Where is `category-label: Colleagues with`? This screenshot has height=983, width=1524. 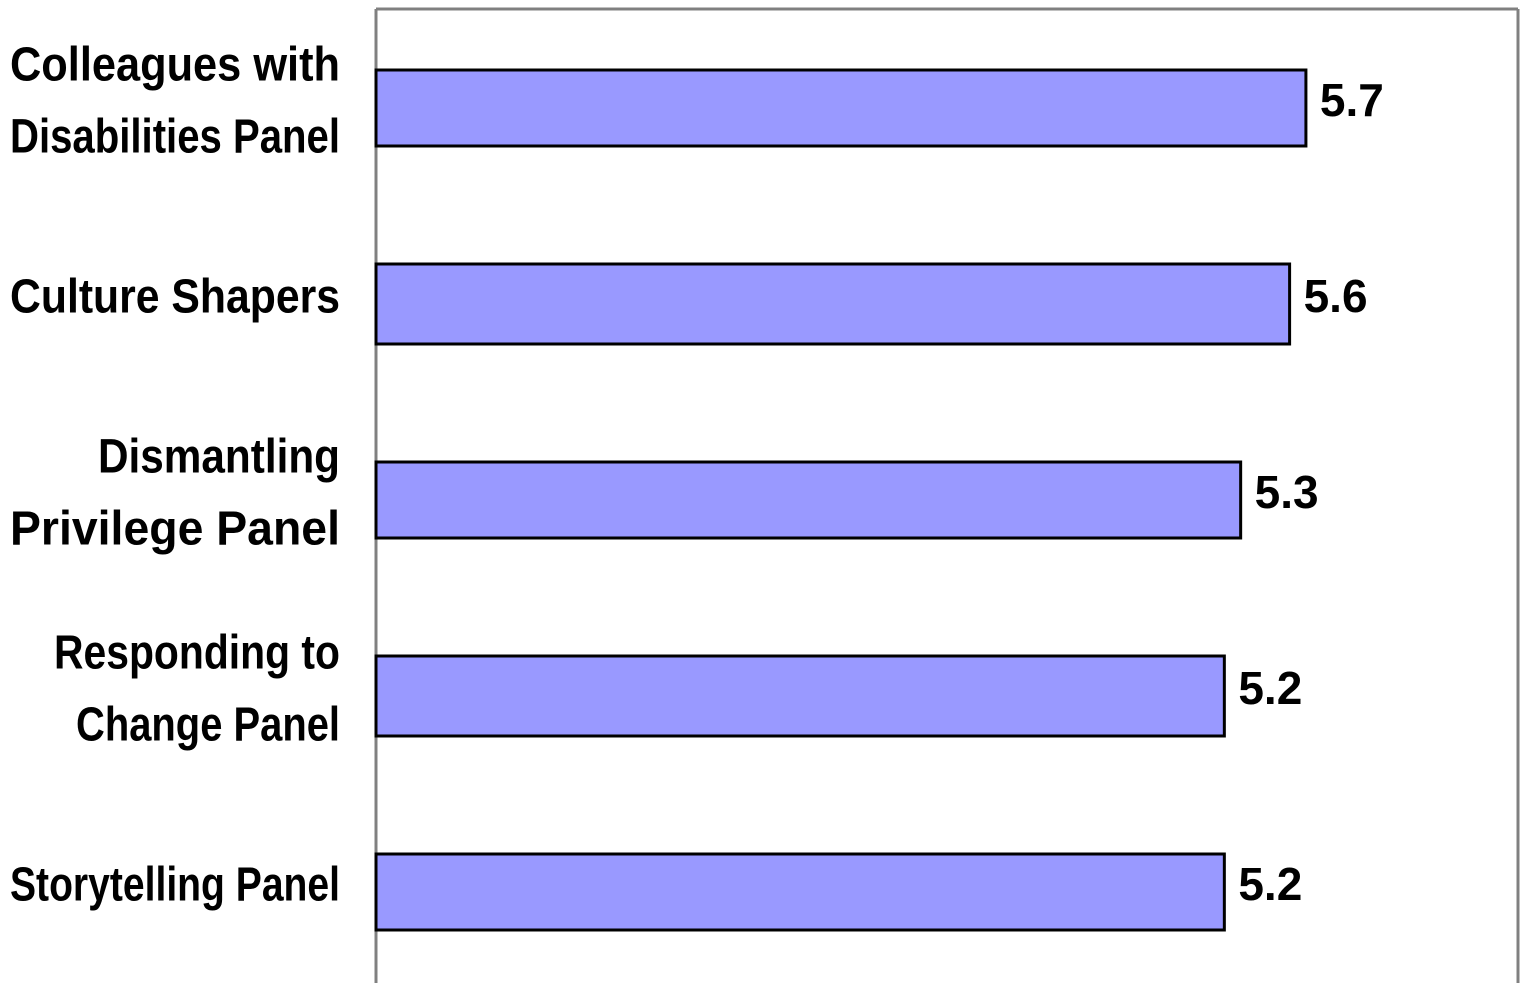
category-label: Colleagues with is located at coordinates (175, 65).